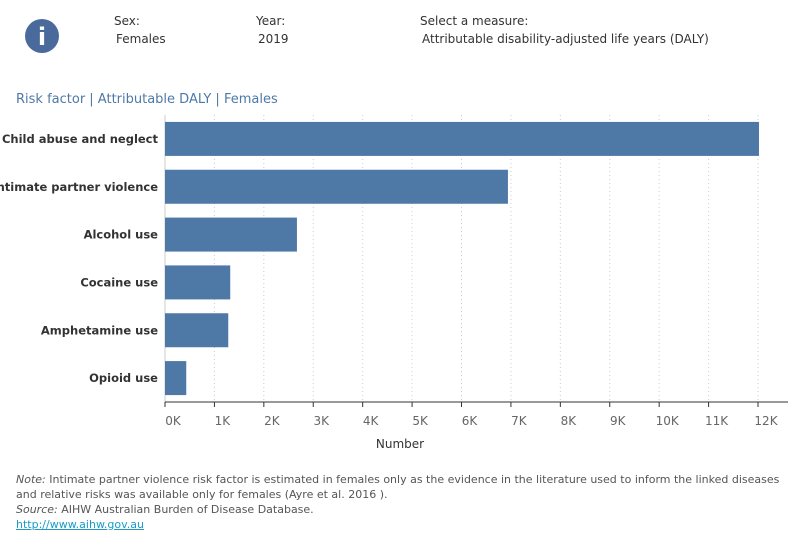  I want to click on note-label: Note:, so click(31, 479).